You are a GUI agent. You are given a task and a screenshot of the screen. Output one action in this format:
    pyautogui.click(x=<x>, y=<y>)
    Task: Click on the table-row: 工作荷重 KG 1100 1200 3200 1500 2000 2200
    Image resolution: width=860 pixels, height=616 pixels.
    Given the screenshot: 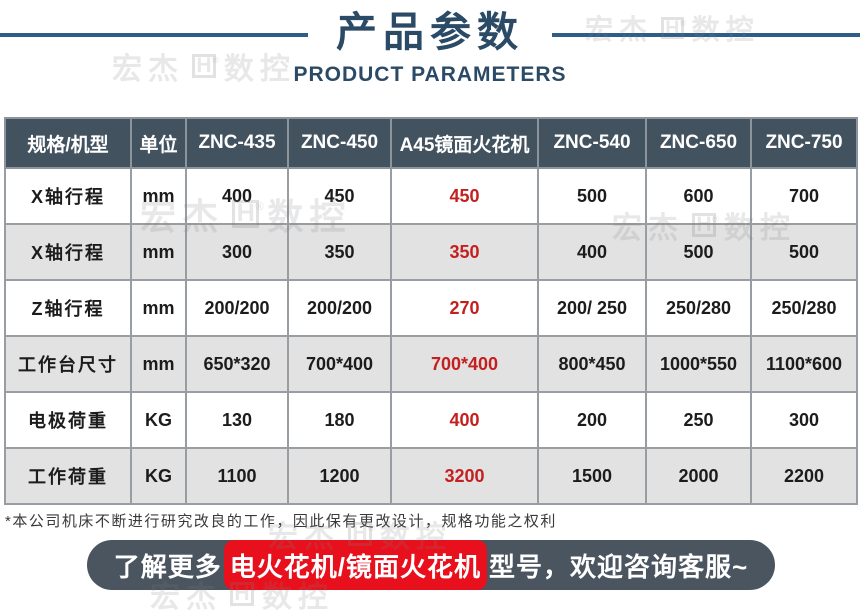 What is the action you would take?
    pyautogui.click(x=431, y=476)
    